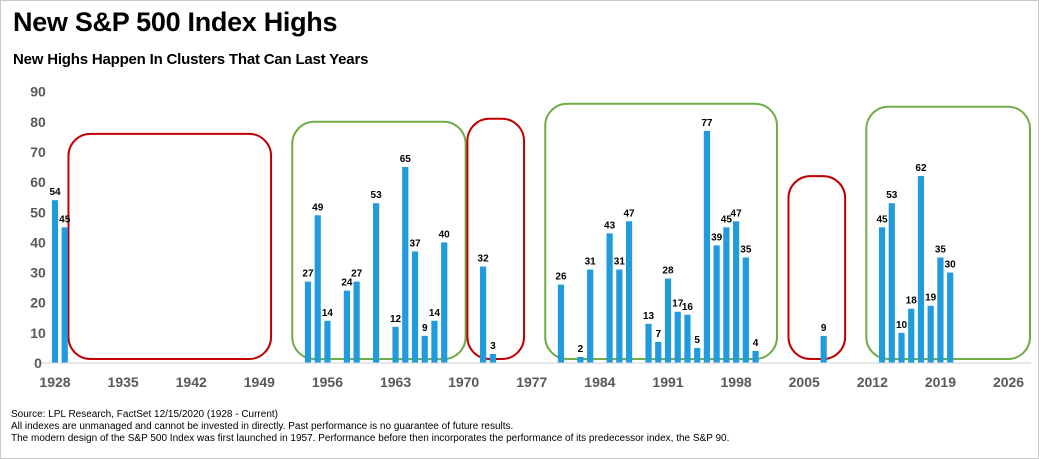  Describe the element at coordinates (406, 159) in the screenshot. I see `data-label: 65` at that location.